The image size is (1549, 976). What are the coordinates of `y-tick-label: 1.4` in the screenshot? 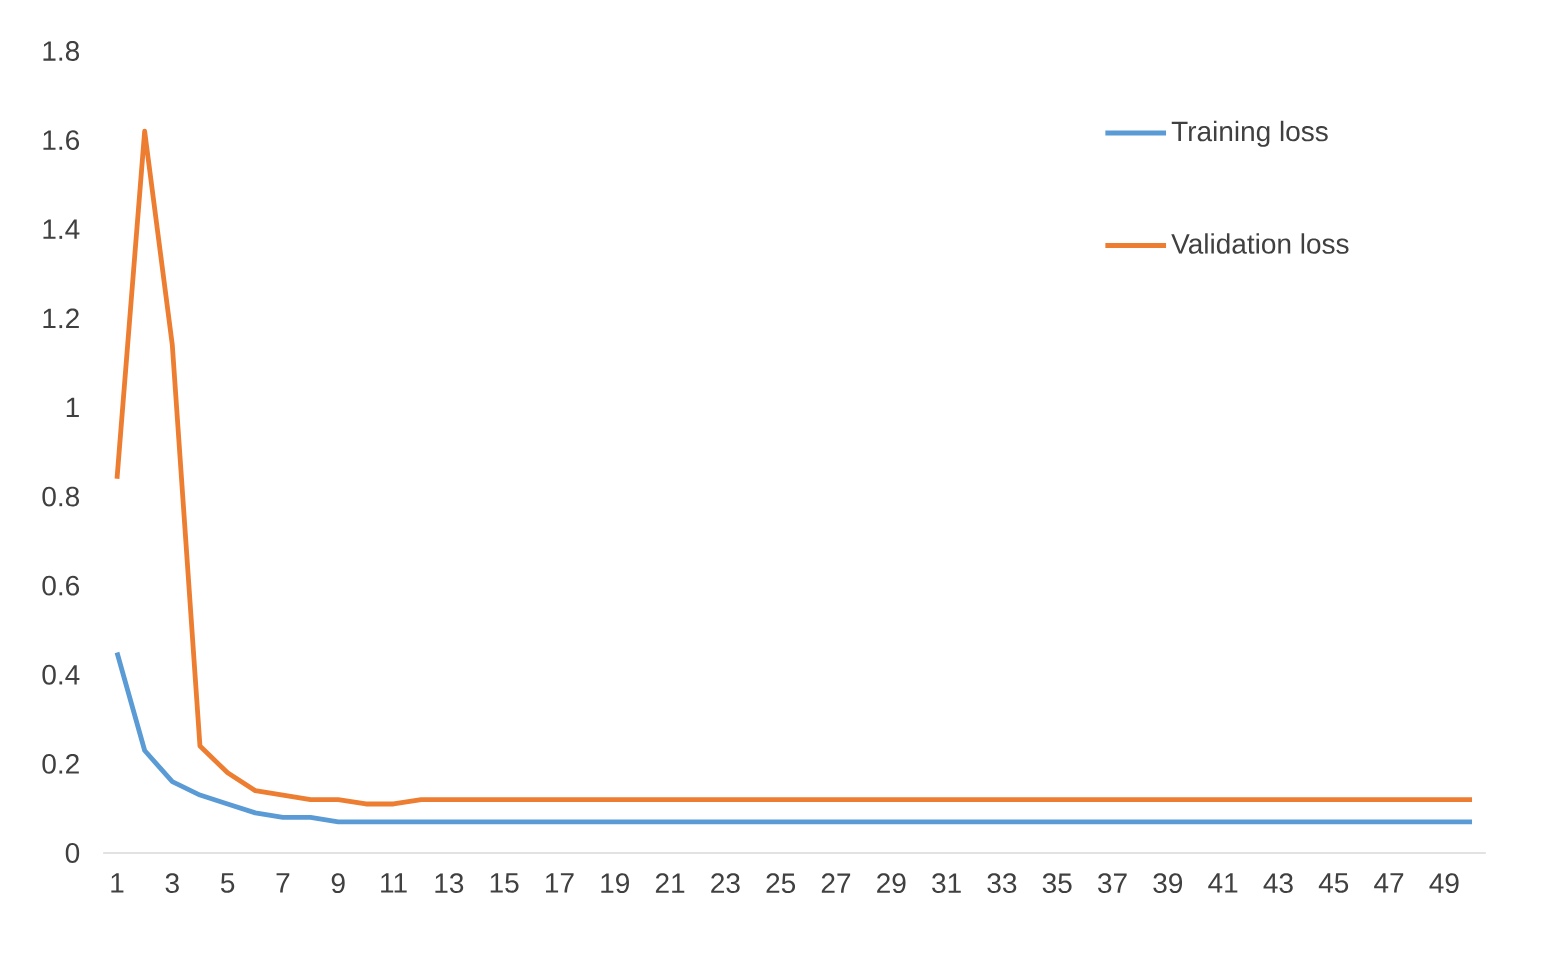 It's located at (61, 229).